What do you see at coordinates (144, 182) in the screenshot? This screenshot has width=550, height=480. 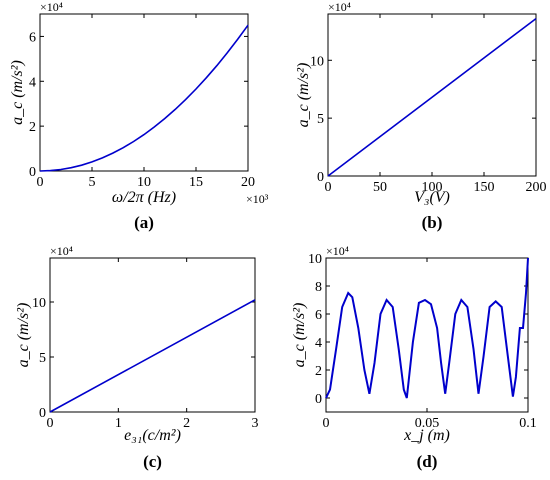 I see `x-tick-label: 10` at bounding box center [144, 182].